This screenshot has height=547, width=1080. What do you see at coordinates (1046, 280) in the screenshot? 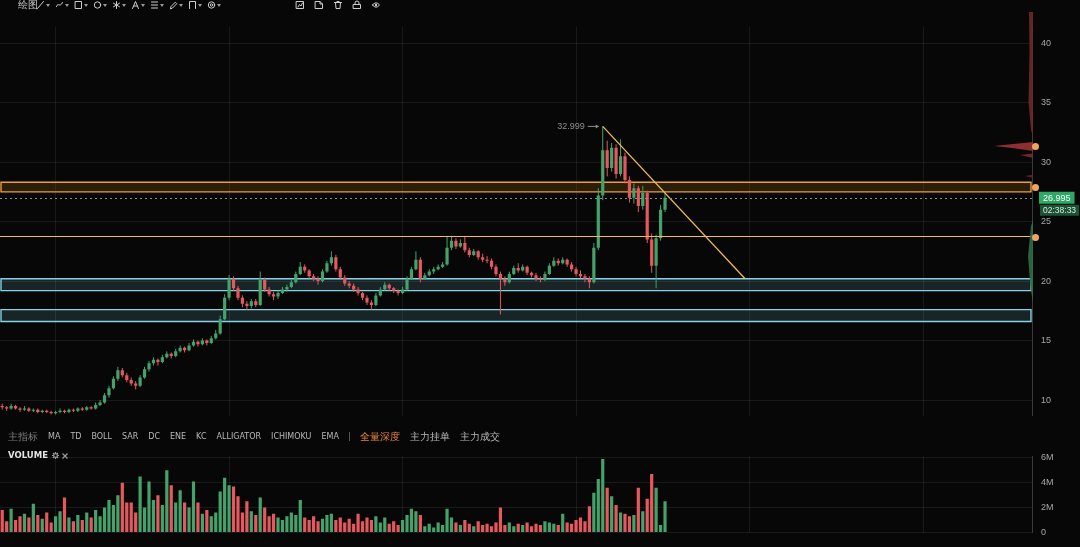
I see `y-tick-label: 20` at bounding box center [1046, 280].